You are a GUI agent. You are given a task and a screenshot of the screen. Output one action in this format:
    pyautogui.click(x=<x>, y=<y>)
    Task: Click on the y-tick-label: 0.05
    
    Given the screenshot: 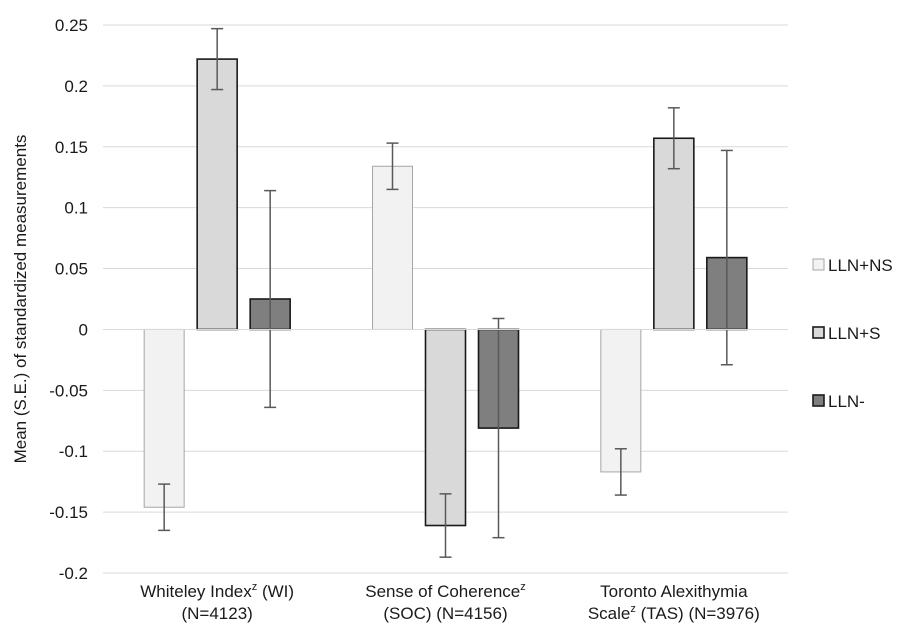 What is the action you would take?
    pyautogui.click(x=71, y=269)
    